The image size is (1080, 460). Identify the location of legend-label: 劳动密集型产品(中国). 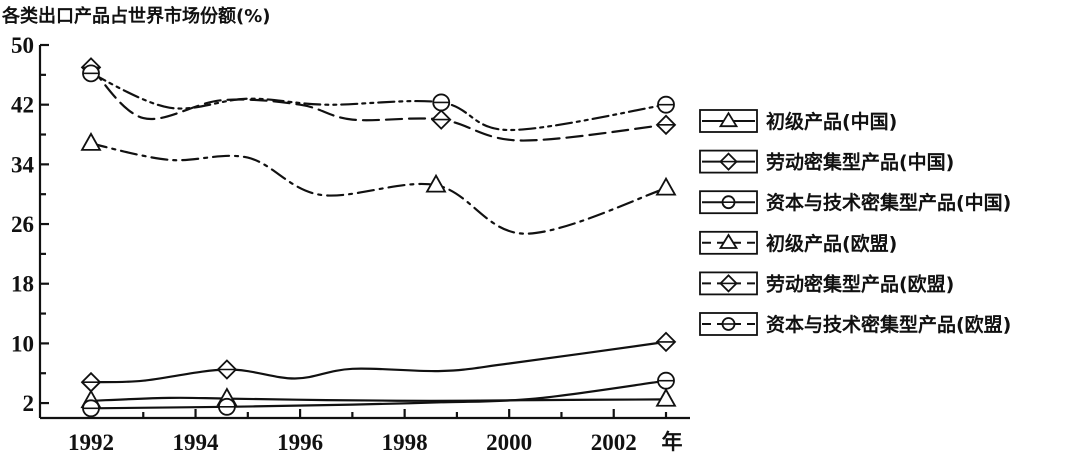
(860, 162).